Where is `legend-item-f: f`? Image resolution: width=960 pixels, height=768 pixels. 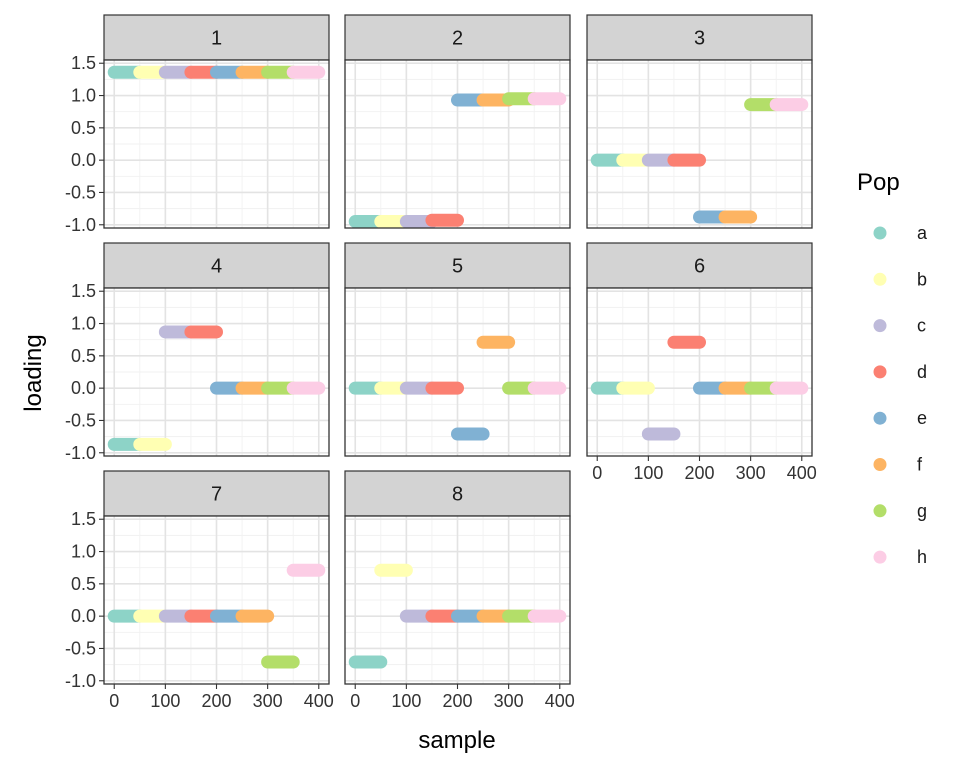 legend-item-f: f is located at coordinates (898, 465).